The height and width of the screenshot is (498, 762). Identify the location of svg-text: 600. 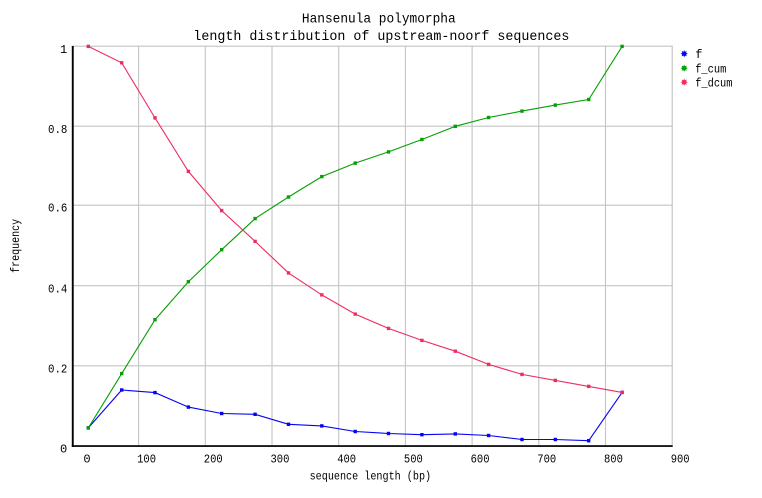
(480, 459).